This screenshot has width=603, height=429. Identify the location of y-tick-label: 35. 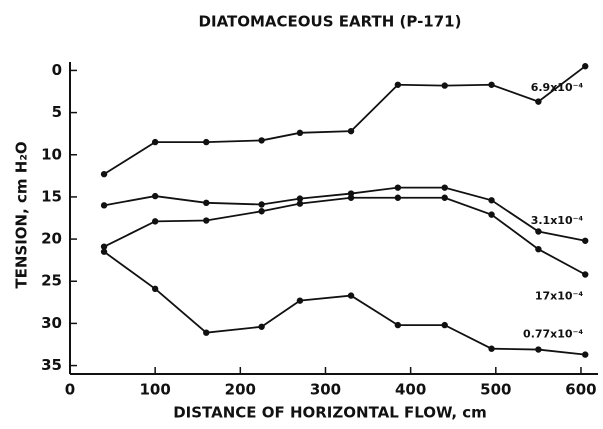
(51, 365).